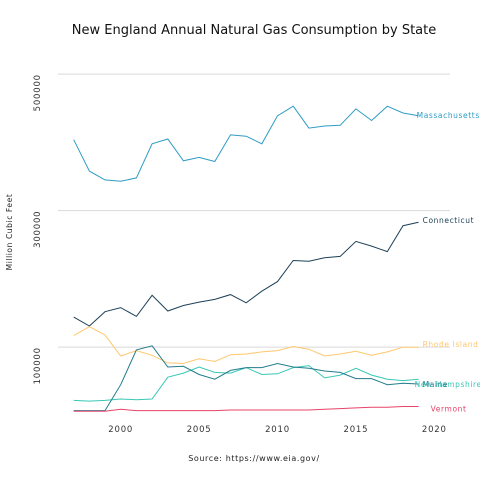 This screenshot has height=480, width=480. I want to click on series-line-massachusetts, so click(246, 143).